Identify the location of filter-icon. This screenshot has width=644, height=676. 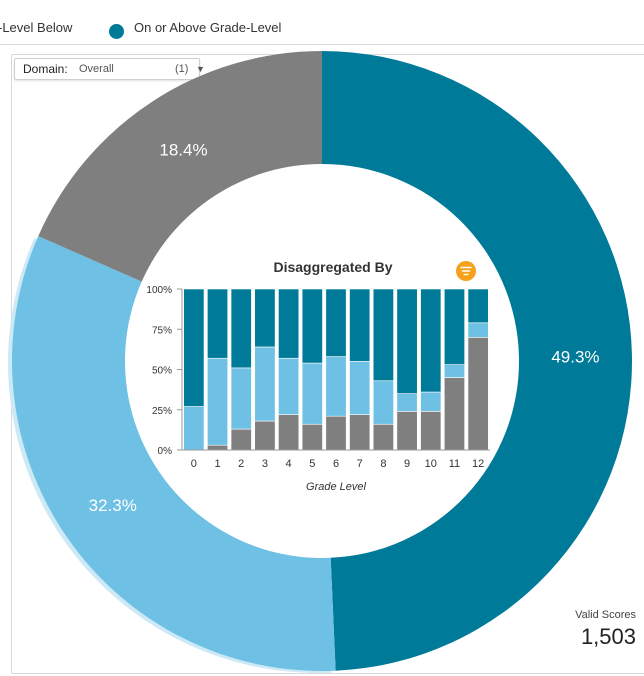
(466, 271).